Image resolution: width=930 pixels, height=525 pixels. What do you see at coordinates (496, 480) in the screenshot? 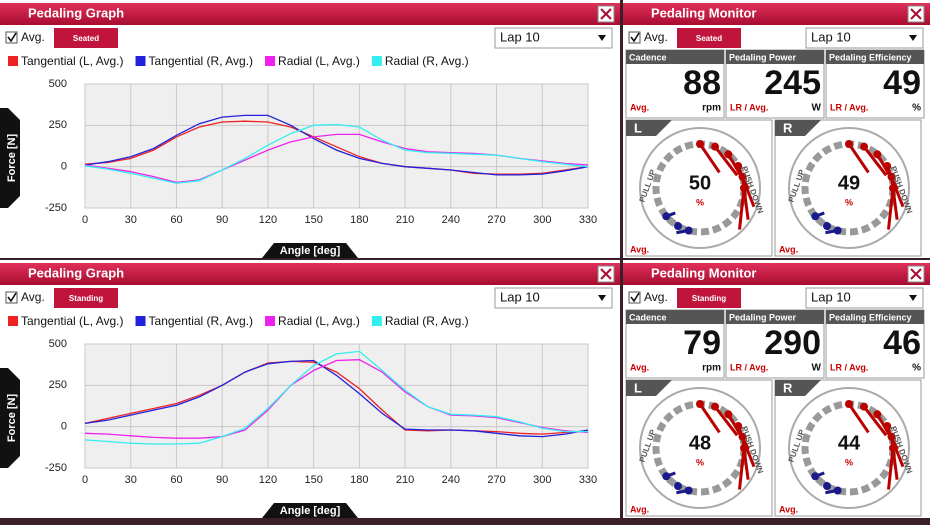
I see `x-tick-label: 270` at bounding box center [496, 480].